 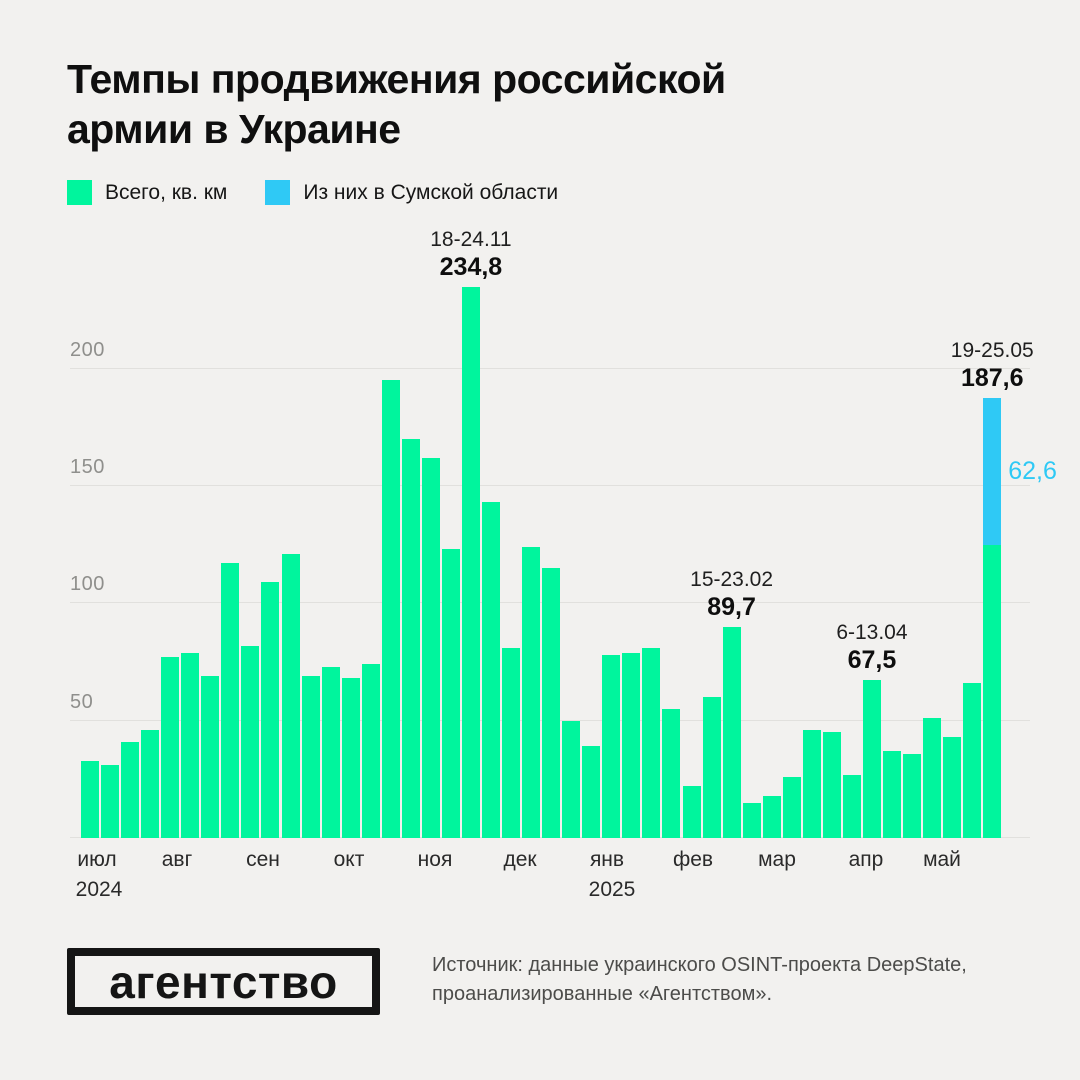 I want to click on bar-sumy-segment, so click(x=992, y=471).